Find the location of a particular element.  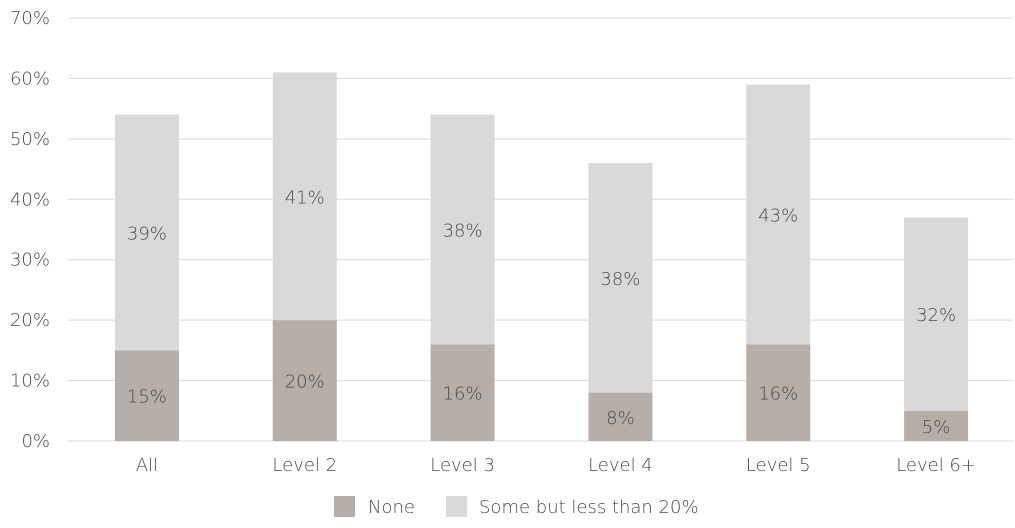

data-label: 15% is located at coordinates (147, 397).